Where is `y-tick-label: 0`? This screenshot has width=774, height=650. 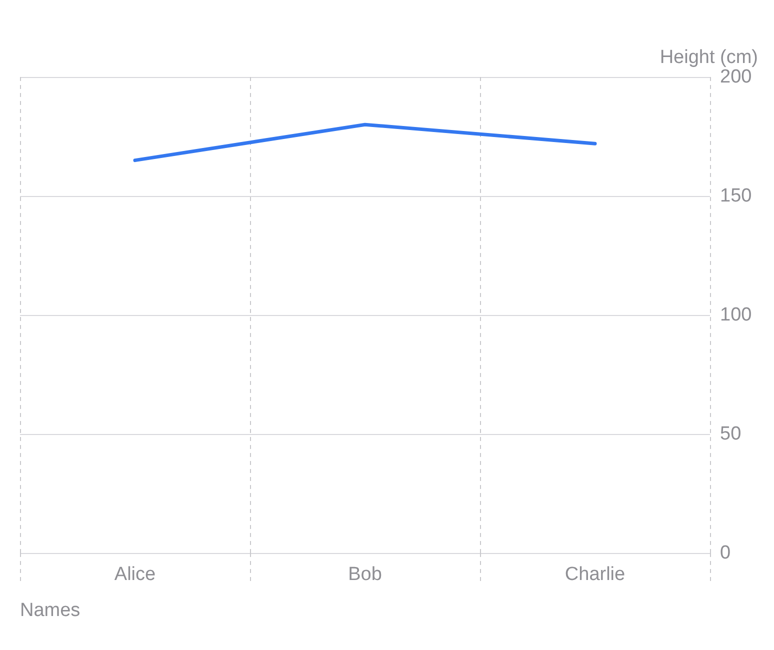
y-tick-label: 0 is located at coordinates (725, 553).